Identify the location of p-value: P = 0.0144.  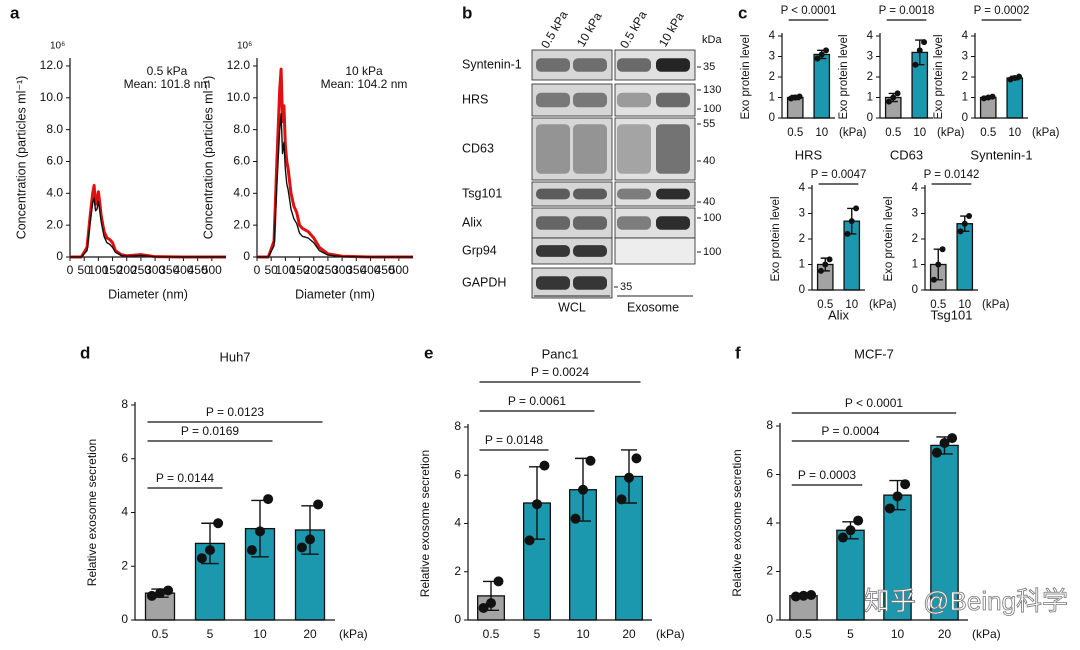
(185, 478).